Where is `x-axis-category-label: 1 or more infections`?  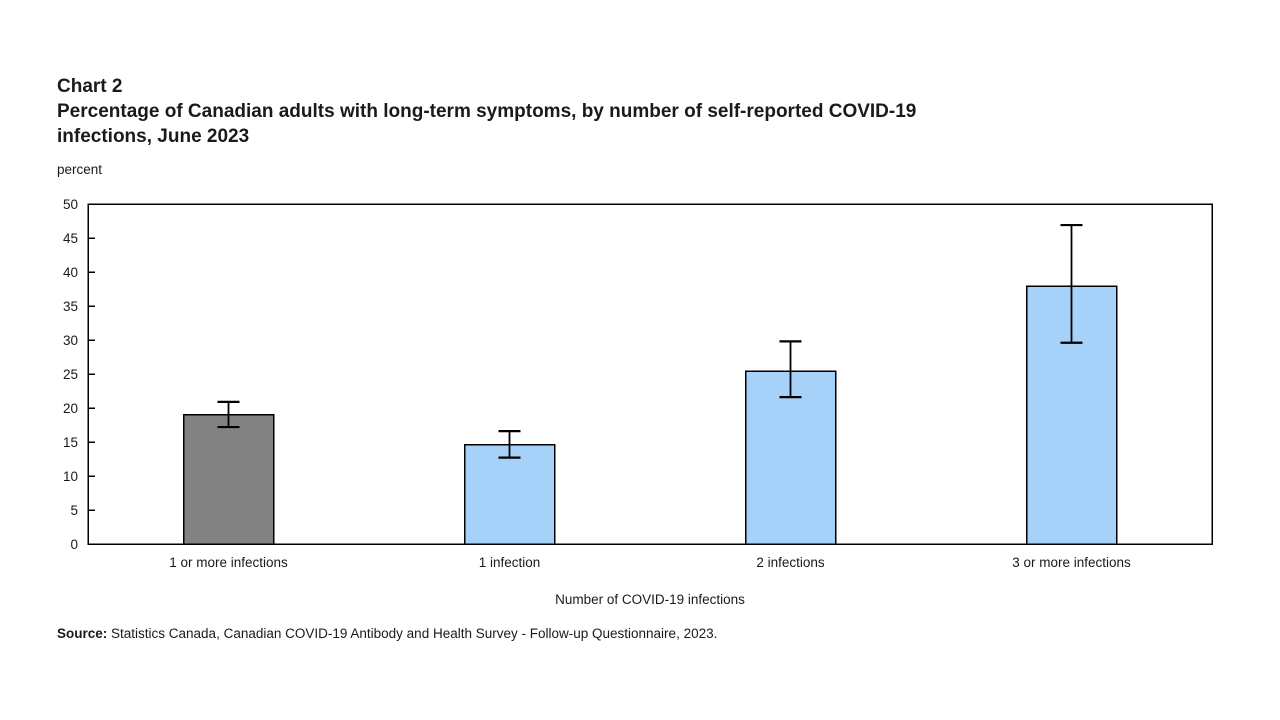 x-axis-category-label: 1 or more infections is located at coordinates (228, 562).